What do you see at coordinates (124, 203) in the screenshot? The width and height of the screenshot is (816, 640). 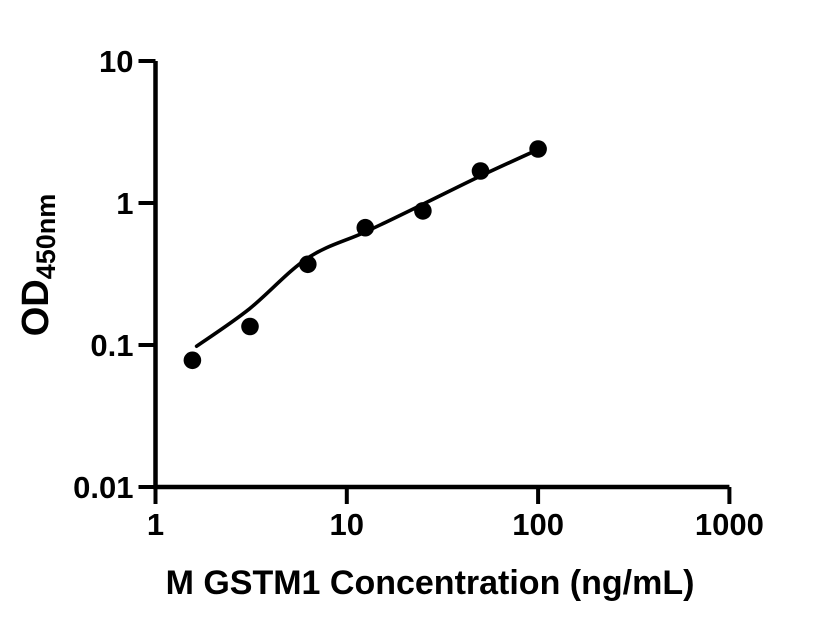 I see `y-tick-label: 1` at bounding box center [124, 203].